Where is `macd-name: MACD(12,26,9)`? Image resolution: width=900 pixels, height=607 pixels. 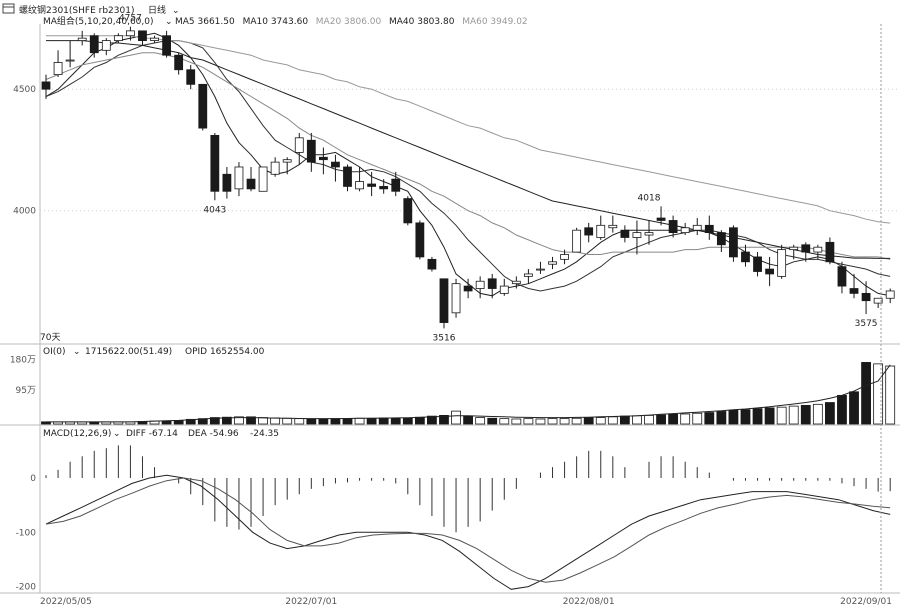
macd-name: MACD(12,26,9) is located at coordinates (77, 434).